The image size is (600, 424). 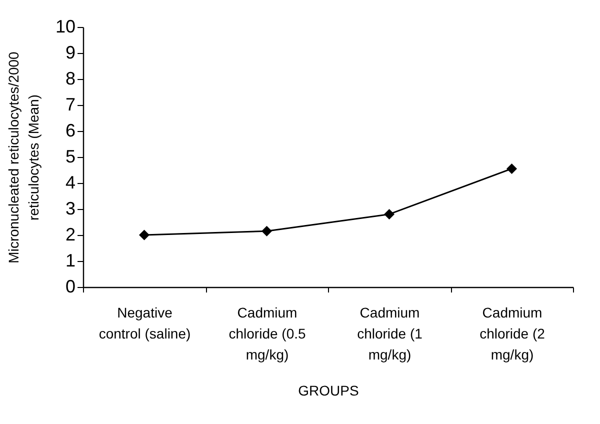 What do you see at coordinates (70, 234) in the screenshot?
I see `y-tick-label: 2` at bounding box center [70, 234].